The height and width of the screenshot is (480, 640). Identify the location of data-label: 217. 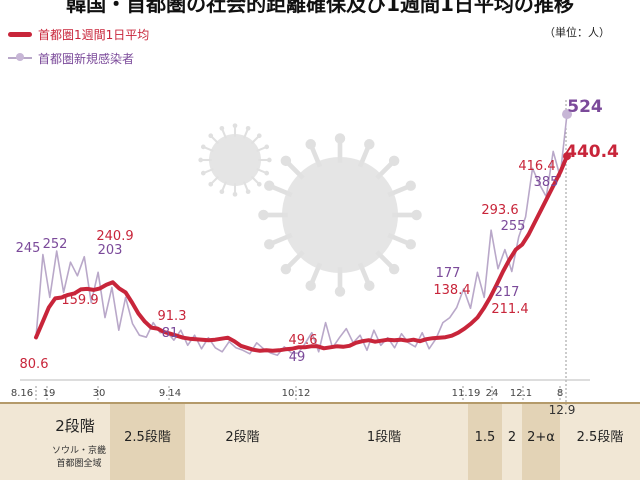
(507, 292).